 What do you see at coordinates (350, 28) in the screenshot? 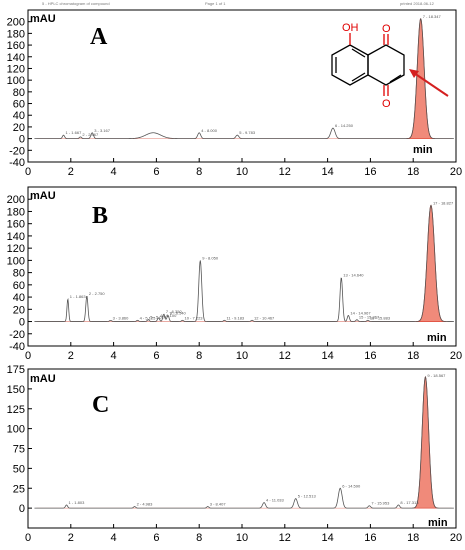
I see `molecule-hydroxyl-label: OH` at bounding box center [350, 28].